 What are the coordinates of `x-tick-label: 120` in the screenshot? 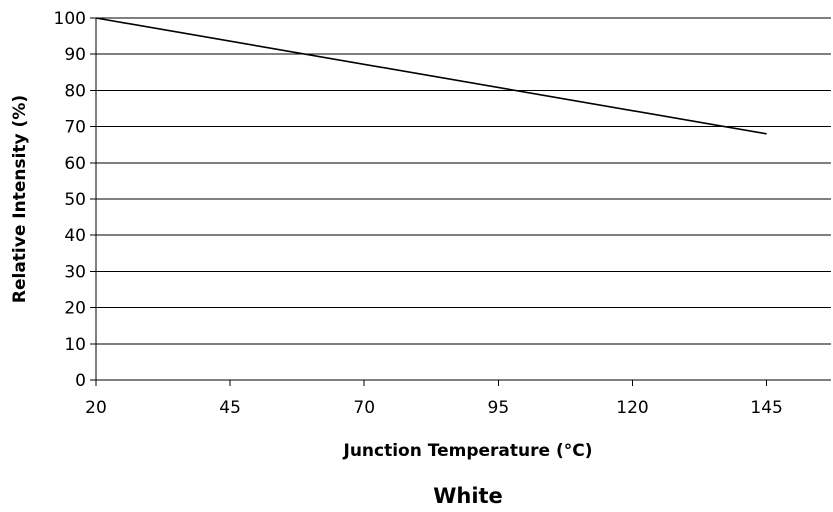 It's located at (632, 408).